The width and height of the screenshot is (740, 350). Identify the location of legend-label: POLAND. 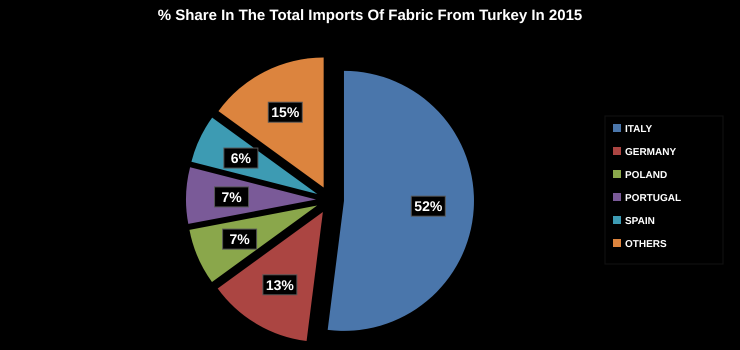
(646, 175).